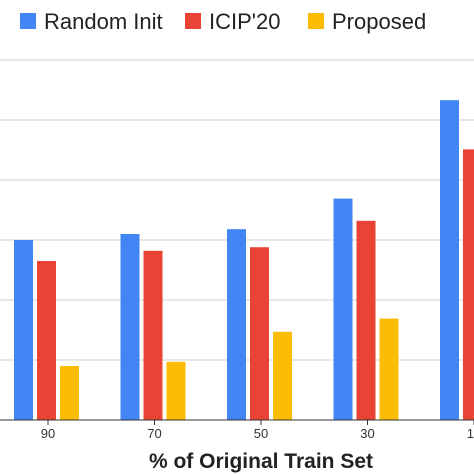 The width and height of the screenshot is (474, 474). What do you see at coordinates (103, 21) in the screenshot?
I see `legend-label: Random Init` at bounding box center [103, 21].